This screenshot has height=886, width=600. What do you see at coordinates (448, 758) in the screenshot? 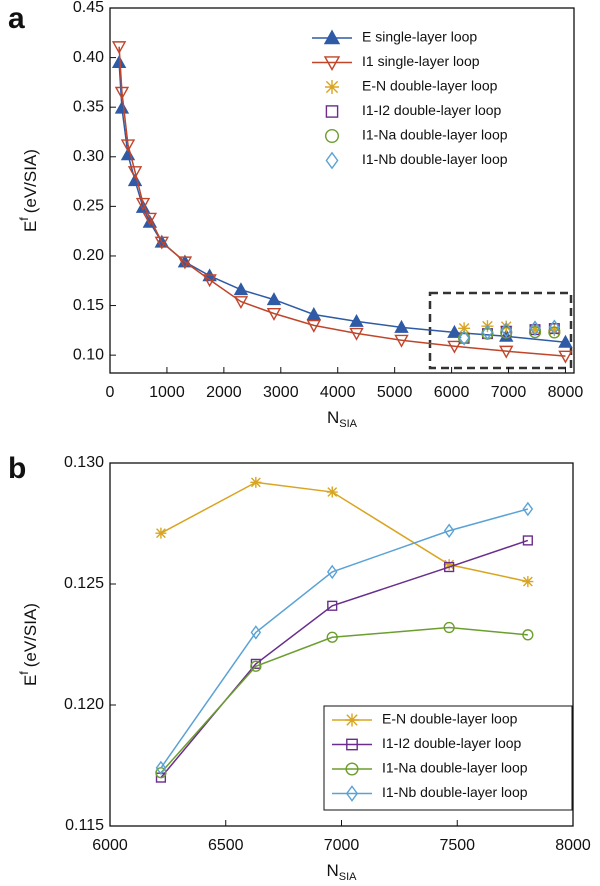
I see `legend-box` at bounding box center [448, 758].